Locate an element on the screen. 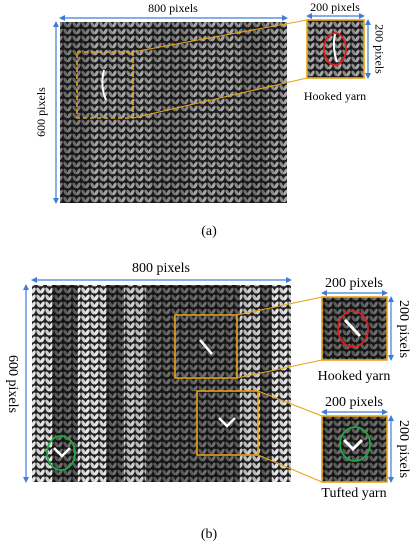 This screenshot has width=418, height=550. crop-caption: Tufted yarn is located at coordinates (353, 493).